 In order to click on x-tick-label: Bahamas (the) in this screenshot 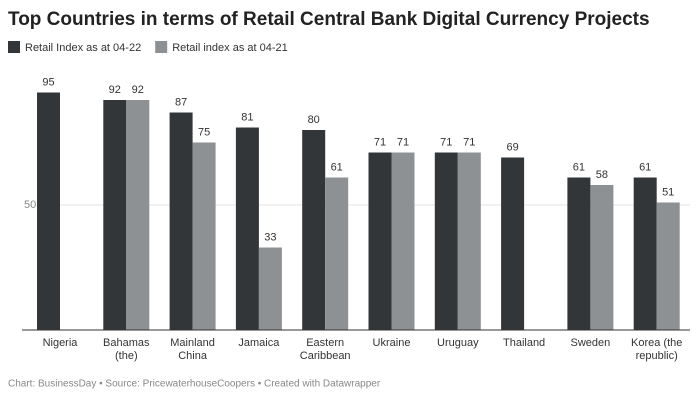, I will do `click(126, 349)`.